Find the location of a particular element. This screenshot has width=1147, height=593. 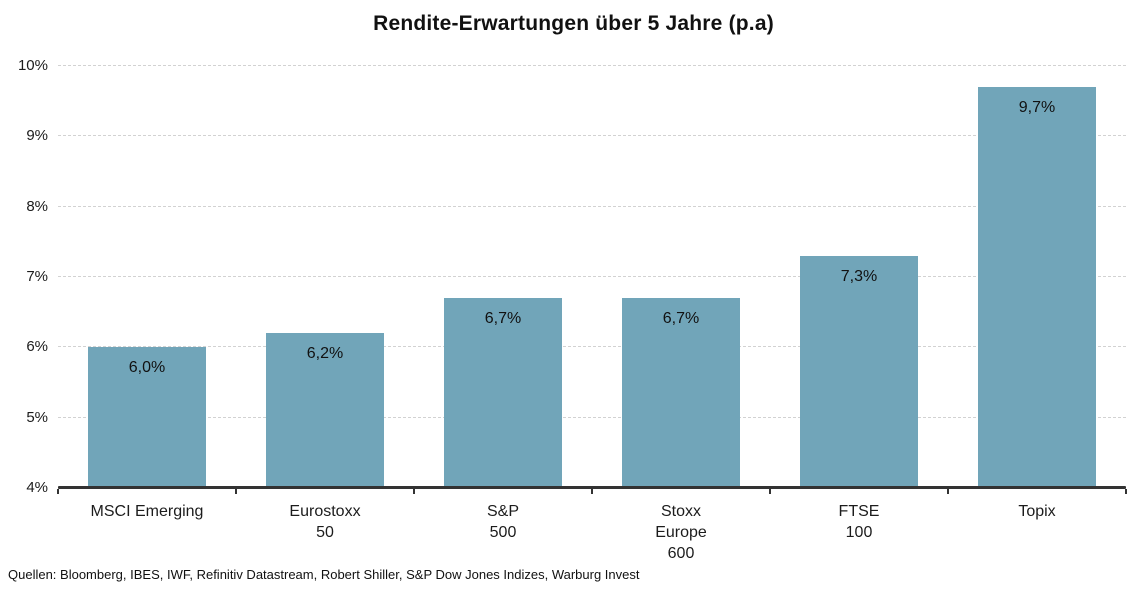

x-axis-line is located at coordinates (592, 487).